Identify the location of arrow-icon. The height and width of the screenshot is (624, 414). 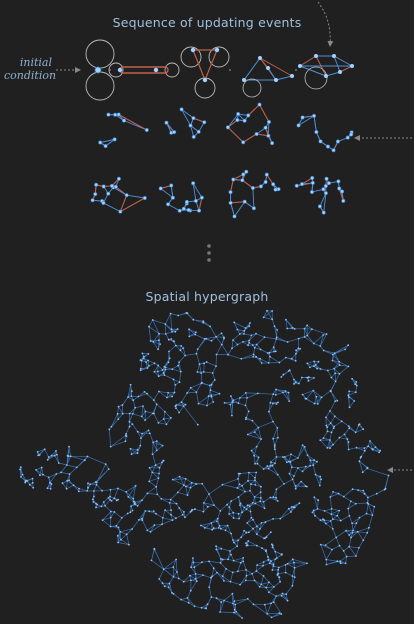
(325, 24).